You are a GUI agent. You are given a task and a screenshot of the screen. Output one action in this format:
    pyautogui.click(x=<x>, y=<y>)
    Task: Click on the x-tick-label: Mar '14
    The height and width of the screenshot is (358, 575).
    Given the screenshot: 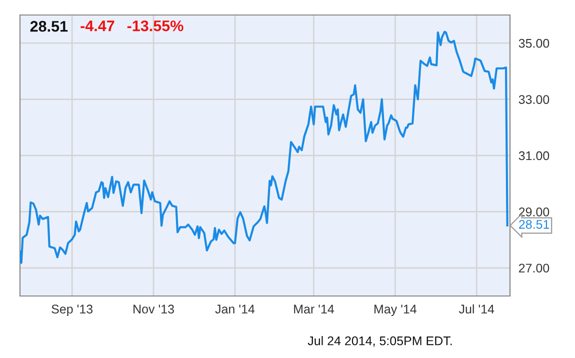 What is the action you would take?
    pyautogui.click(x=314, y=309)
    